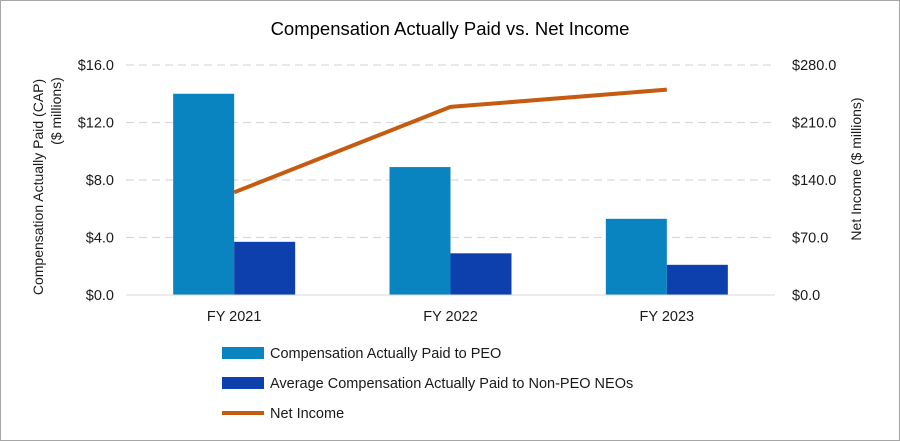 The width and height of the screenshot is (900, 441). What do you see at coordinates (385, 354) in the screenshot?
I see `legend-label: Compensation Actually Paid to PEO` at bounding box center [385, 354].